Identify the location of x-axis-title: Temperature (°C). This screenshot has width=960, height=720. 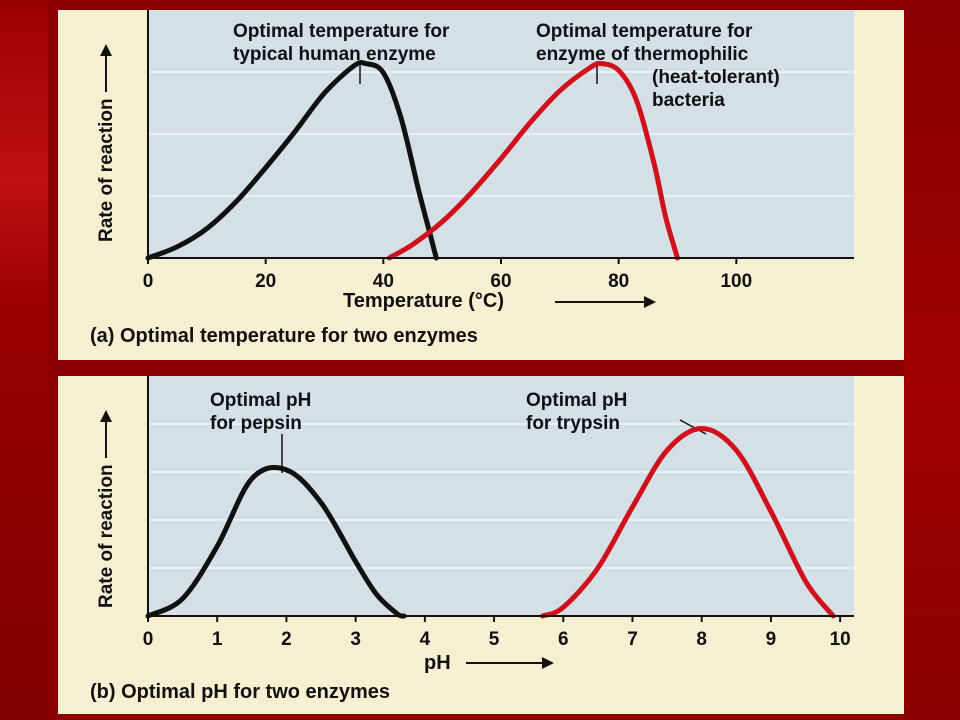
(423, 301).